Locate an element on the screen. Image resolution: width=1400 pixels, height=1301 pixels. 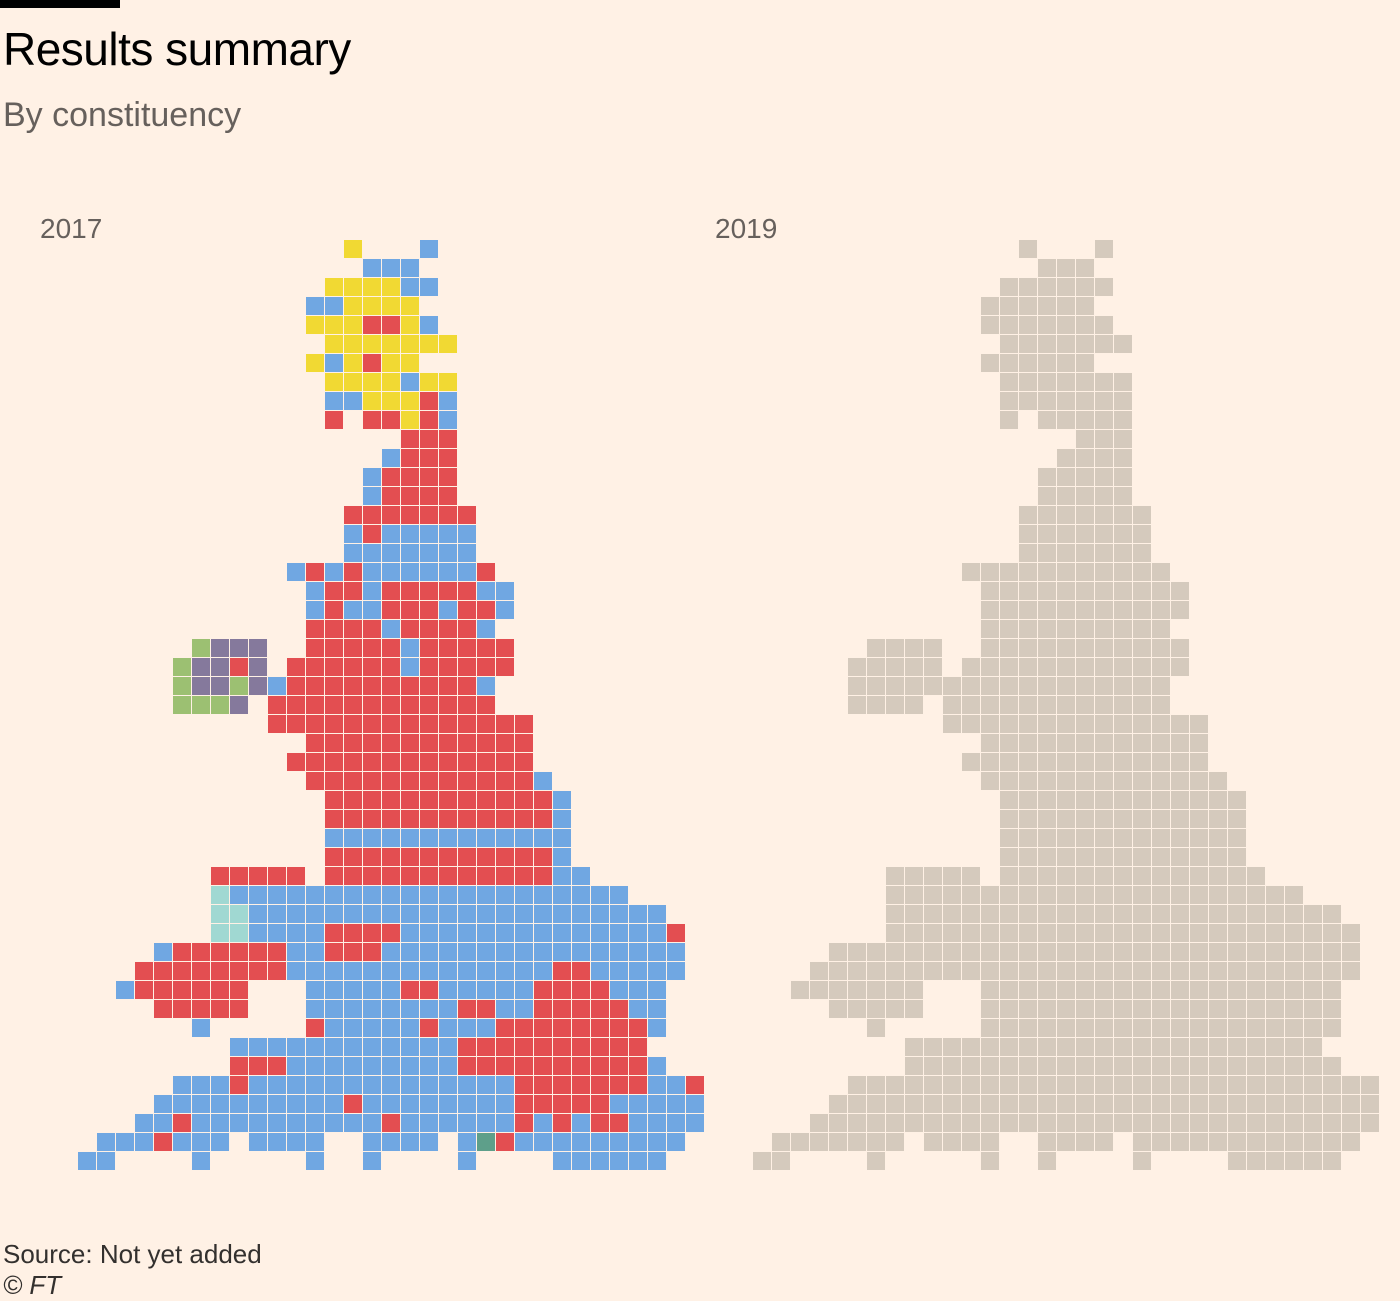
constituency-cell-2017-plaid-cymru is located at coordinates (239, 914).